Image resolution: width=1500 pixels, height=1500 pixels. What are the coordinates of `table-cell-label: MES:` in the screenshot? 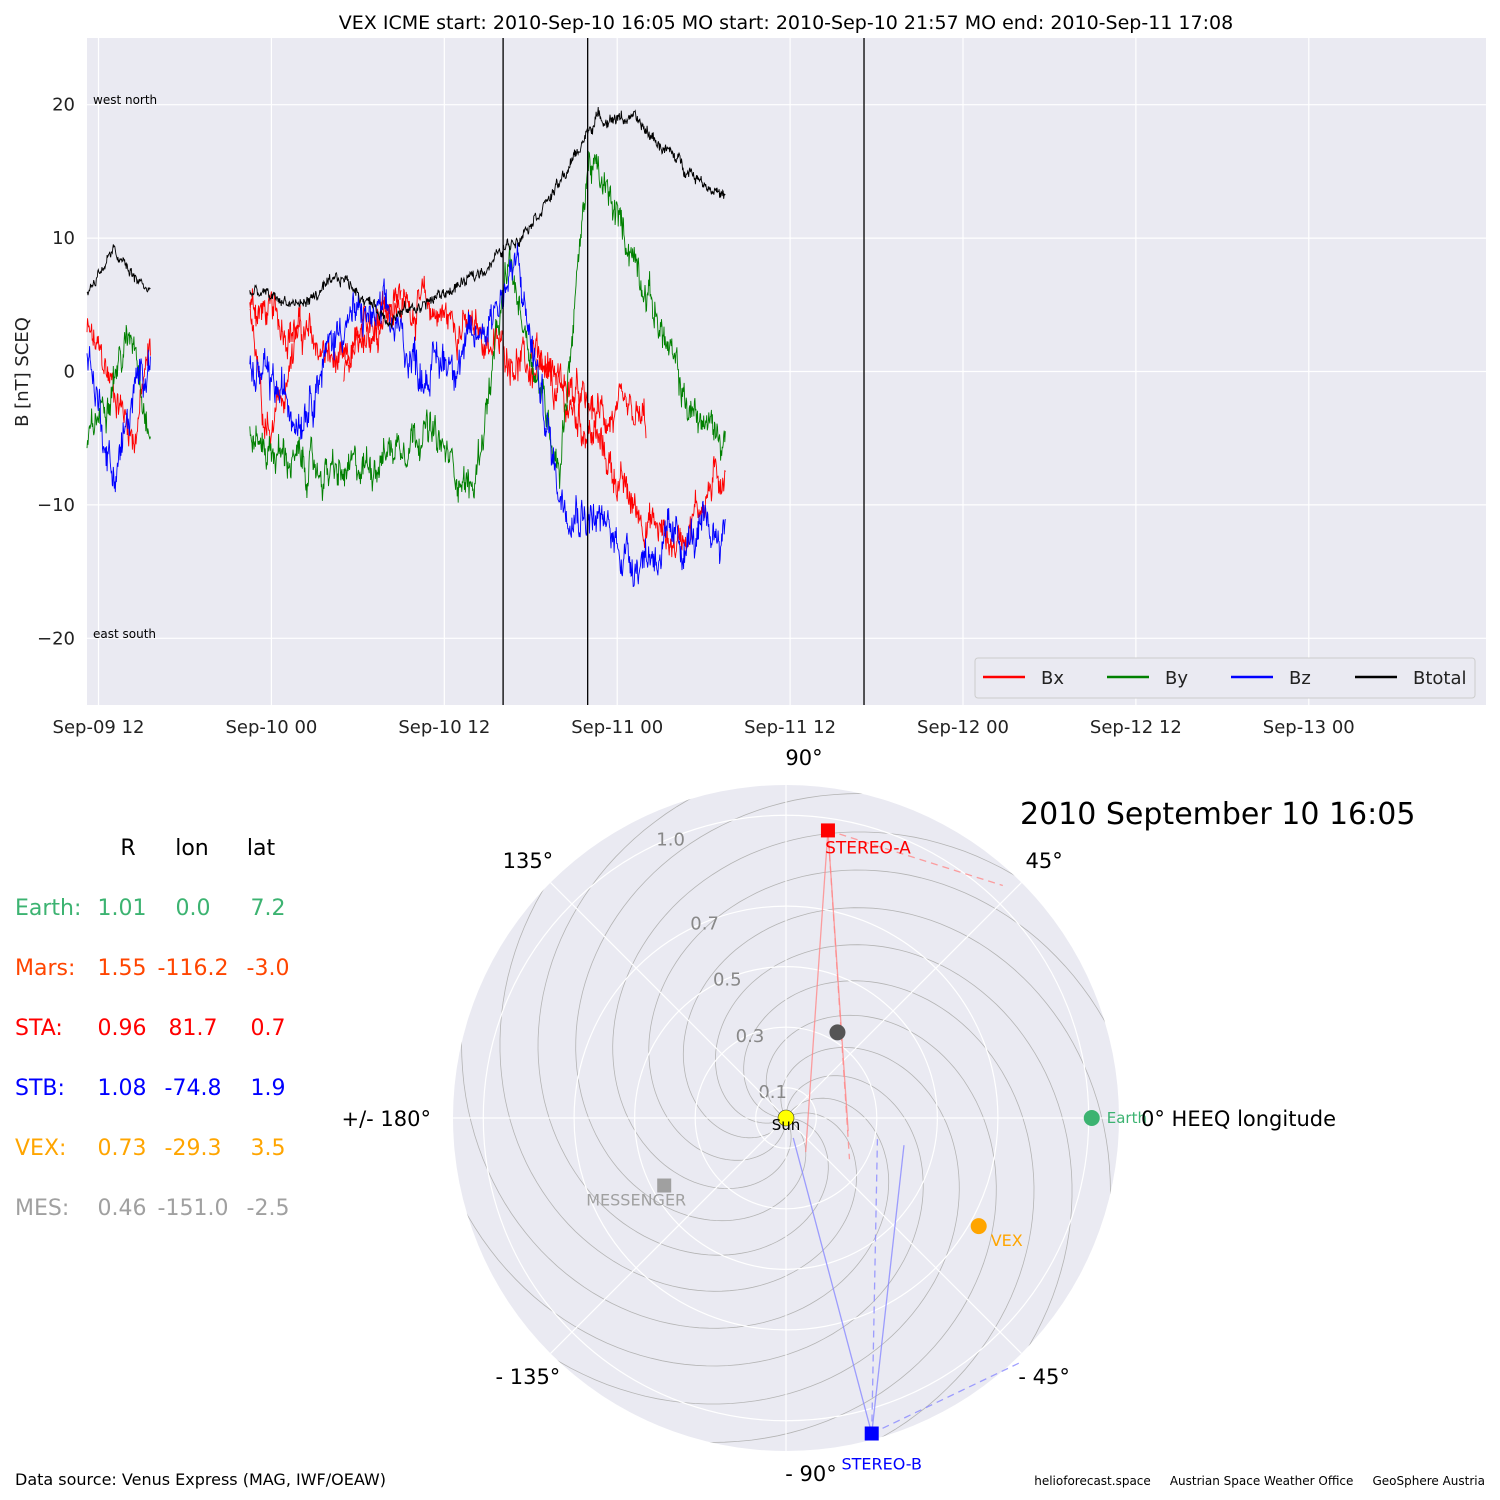 It's located at (42, 1208).